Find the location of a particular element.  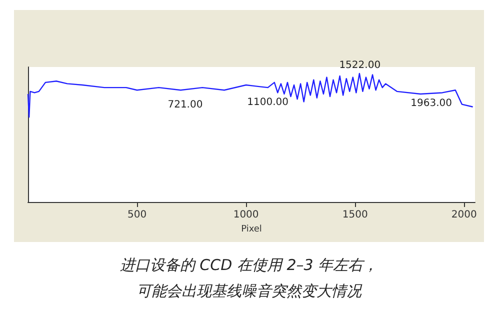

annotation: 1522.00 is located at coordinates (360, 66).